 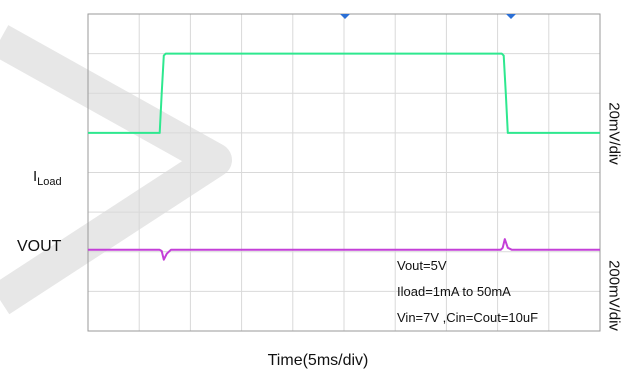 What do you see at coordinates (345, 16) in the screenshot?
I see `trigger-marker-left` at bounding box center [345, 16].